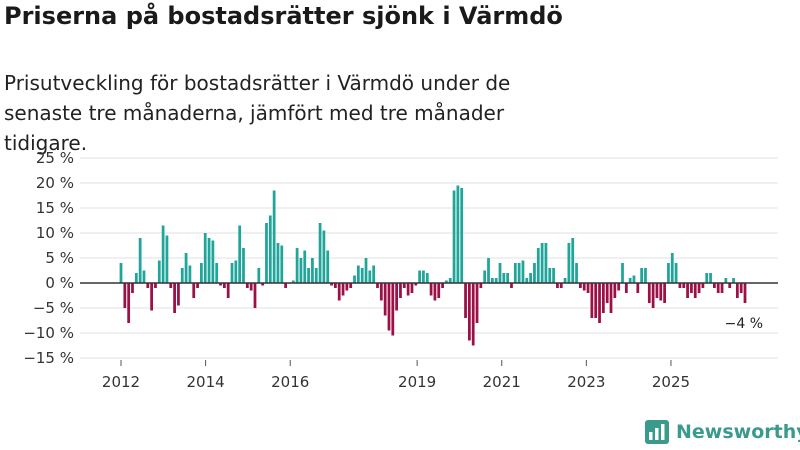 The width and height of the screenshot is (800, 450). I want to click on x-tick-label: 2014, so click(206, 382).